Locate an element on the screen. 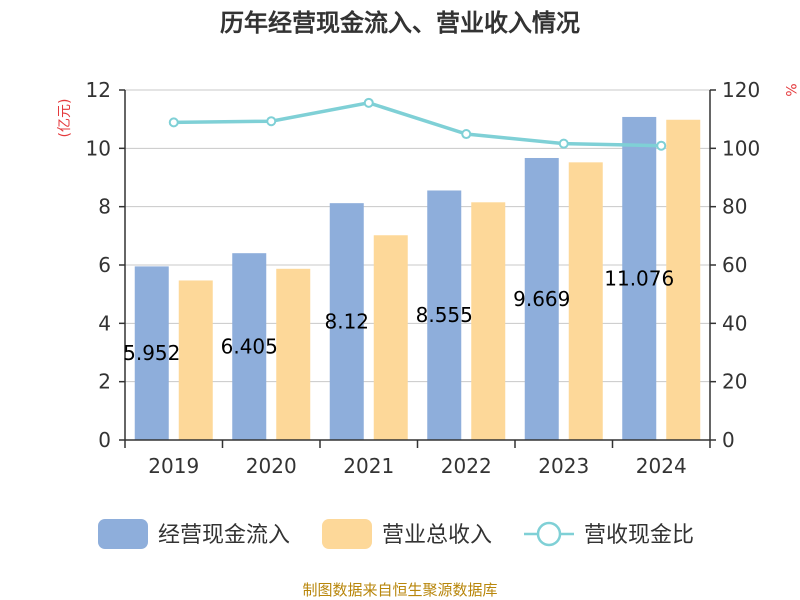  source-note: 制图数据来自恒生聚源数据库 is located at coordinates (399, 590).